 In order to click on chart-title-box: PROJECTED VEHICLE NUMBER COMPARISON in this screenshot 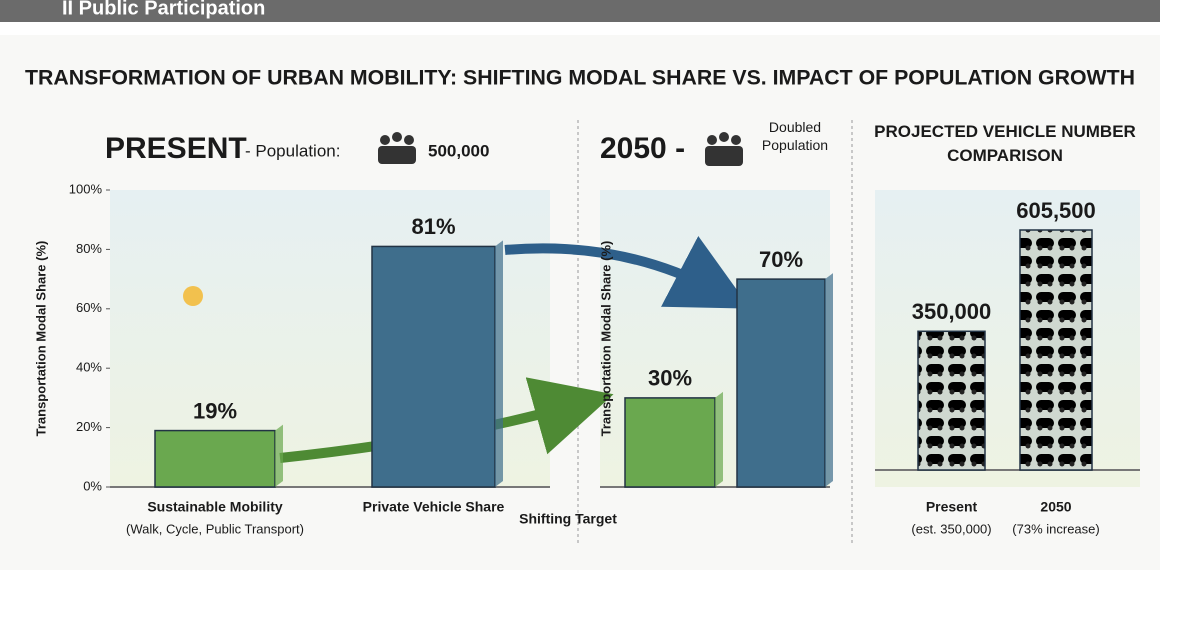, I will do `click(1005, 143)`.